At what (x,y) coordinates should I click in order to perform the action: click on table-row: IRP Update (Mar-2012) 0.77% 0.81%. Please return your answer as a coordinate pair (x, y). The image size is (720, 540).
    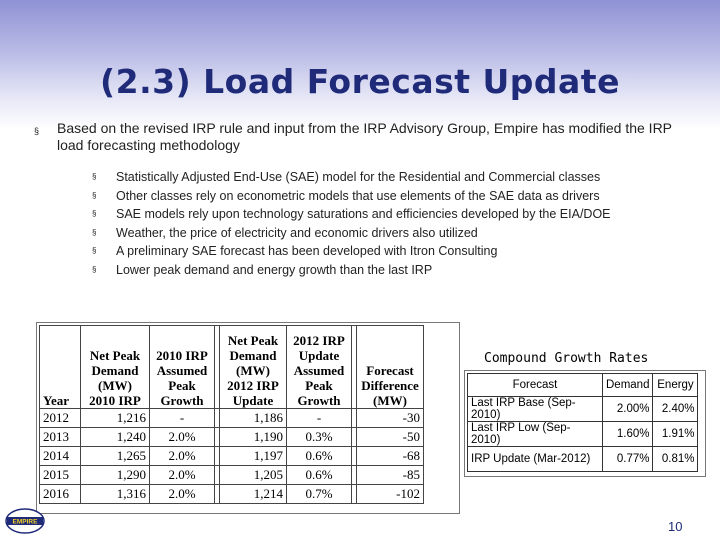
    Looking at the image, I should click on (583, 459).